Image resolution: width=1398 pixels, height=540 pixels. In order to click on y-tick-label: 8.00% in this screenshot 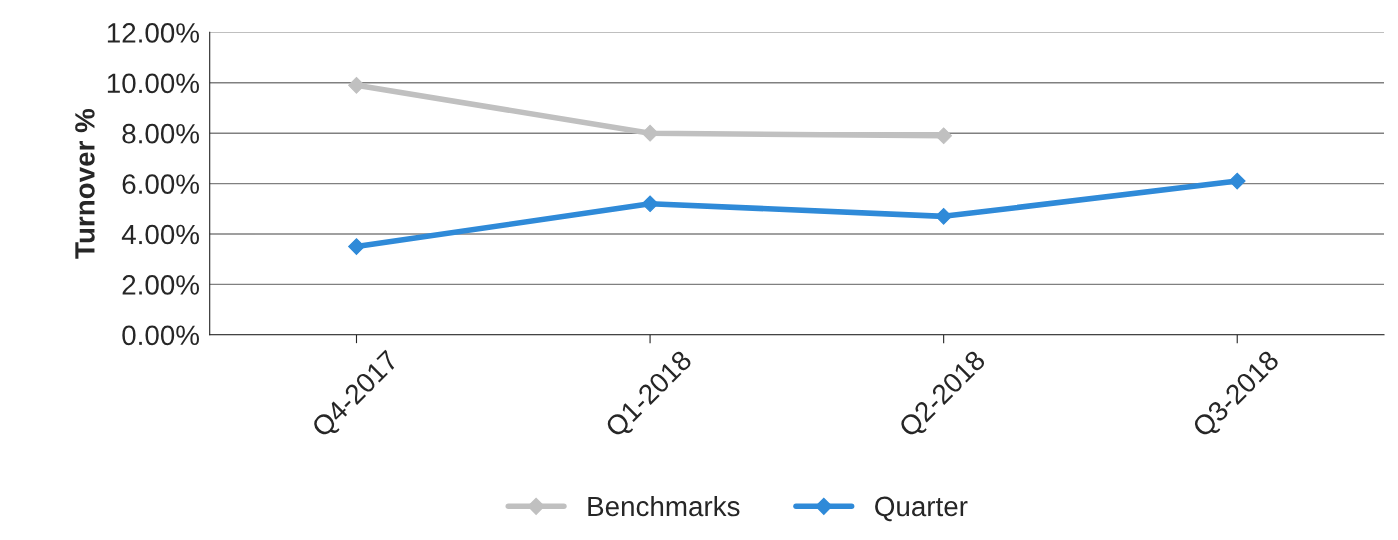, I will do `click(160, 133)`.